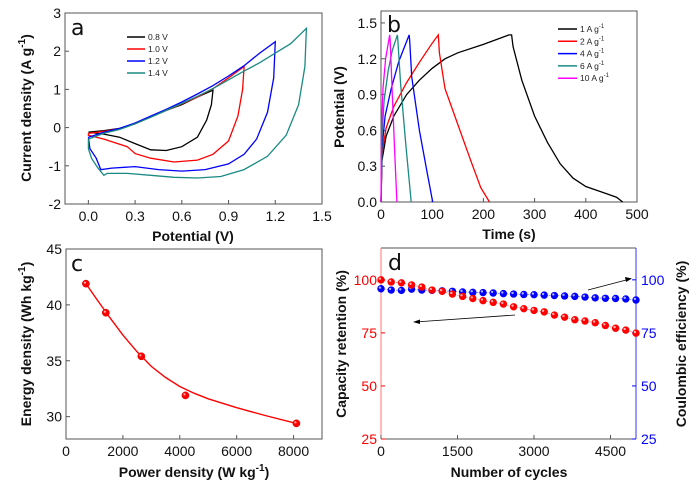 This screenshot has height=493, width=700. I want to click on panel-a-label: a, so click(77, 28).